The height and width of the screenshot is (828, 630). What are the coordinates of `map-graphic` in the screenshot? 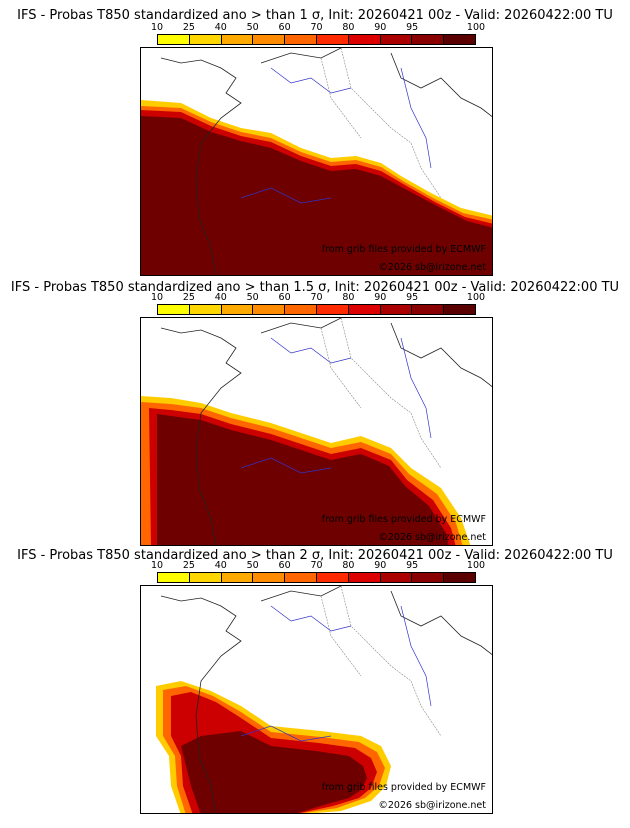 It's located at (324, 699).